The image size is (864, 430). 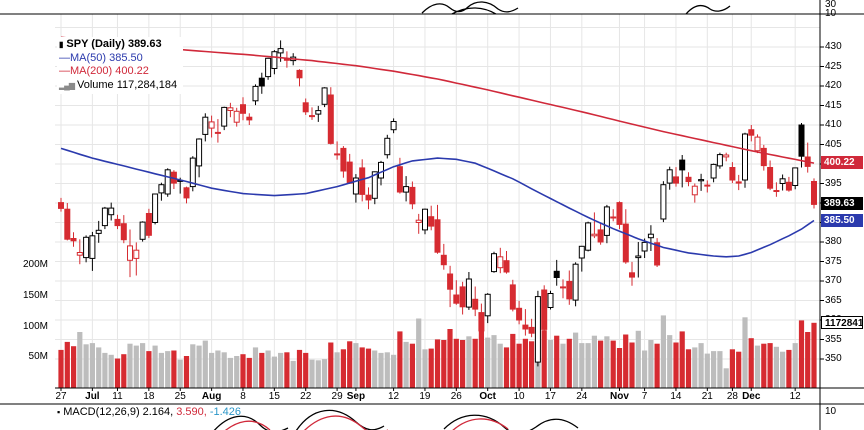 What do you see at coordinates (470, 7) in the screenshot?
I see `indicator-line` at bounding box center [470, 7].